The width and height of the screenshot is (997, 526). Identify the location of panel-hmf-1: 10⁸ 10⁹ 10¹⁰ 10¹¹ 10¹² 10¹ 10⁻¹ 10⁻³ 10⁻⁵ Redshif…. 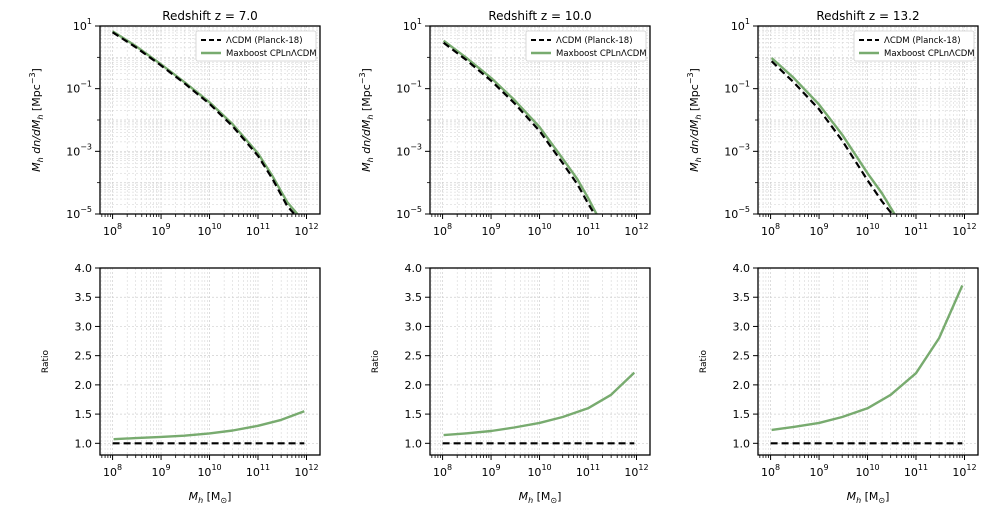
(174, 123).